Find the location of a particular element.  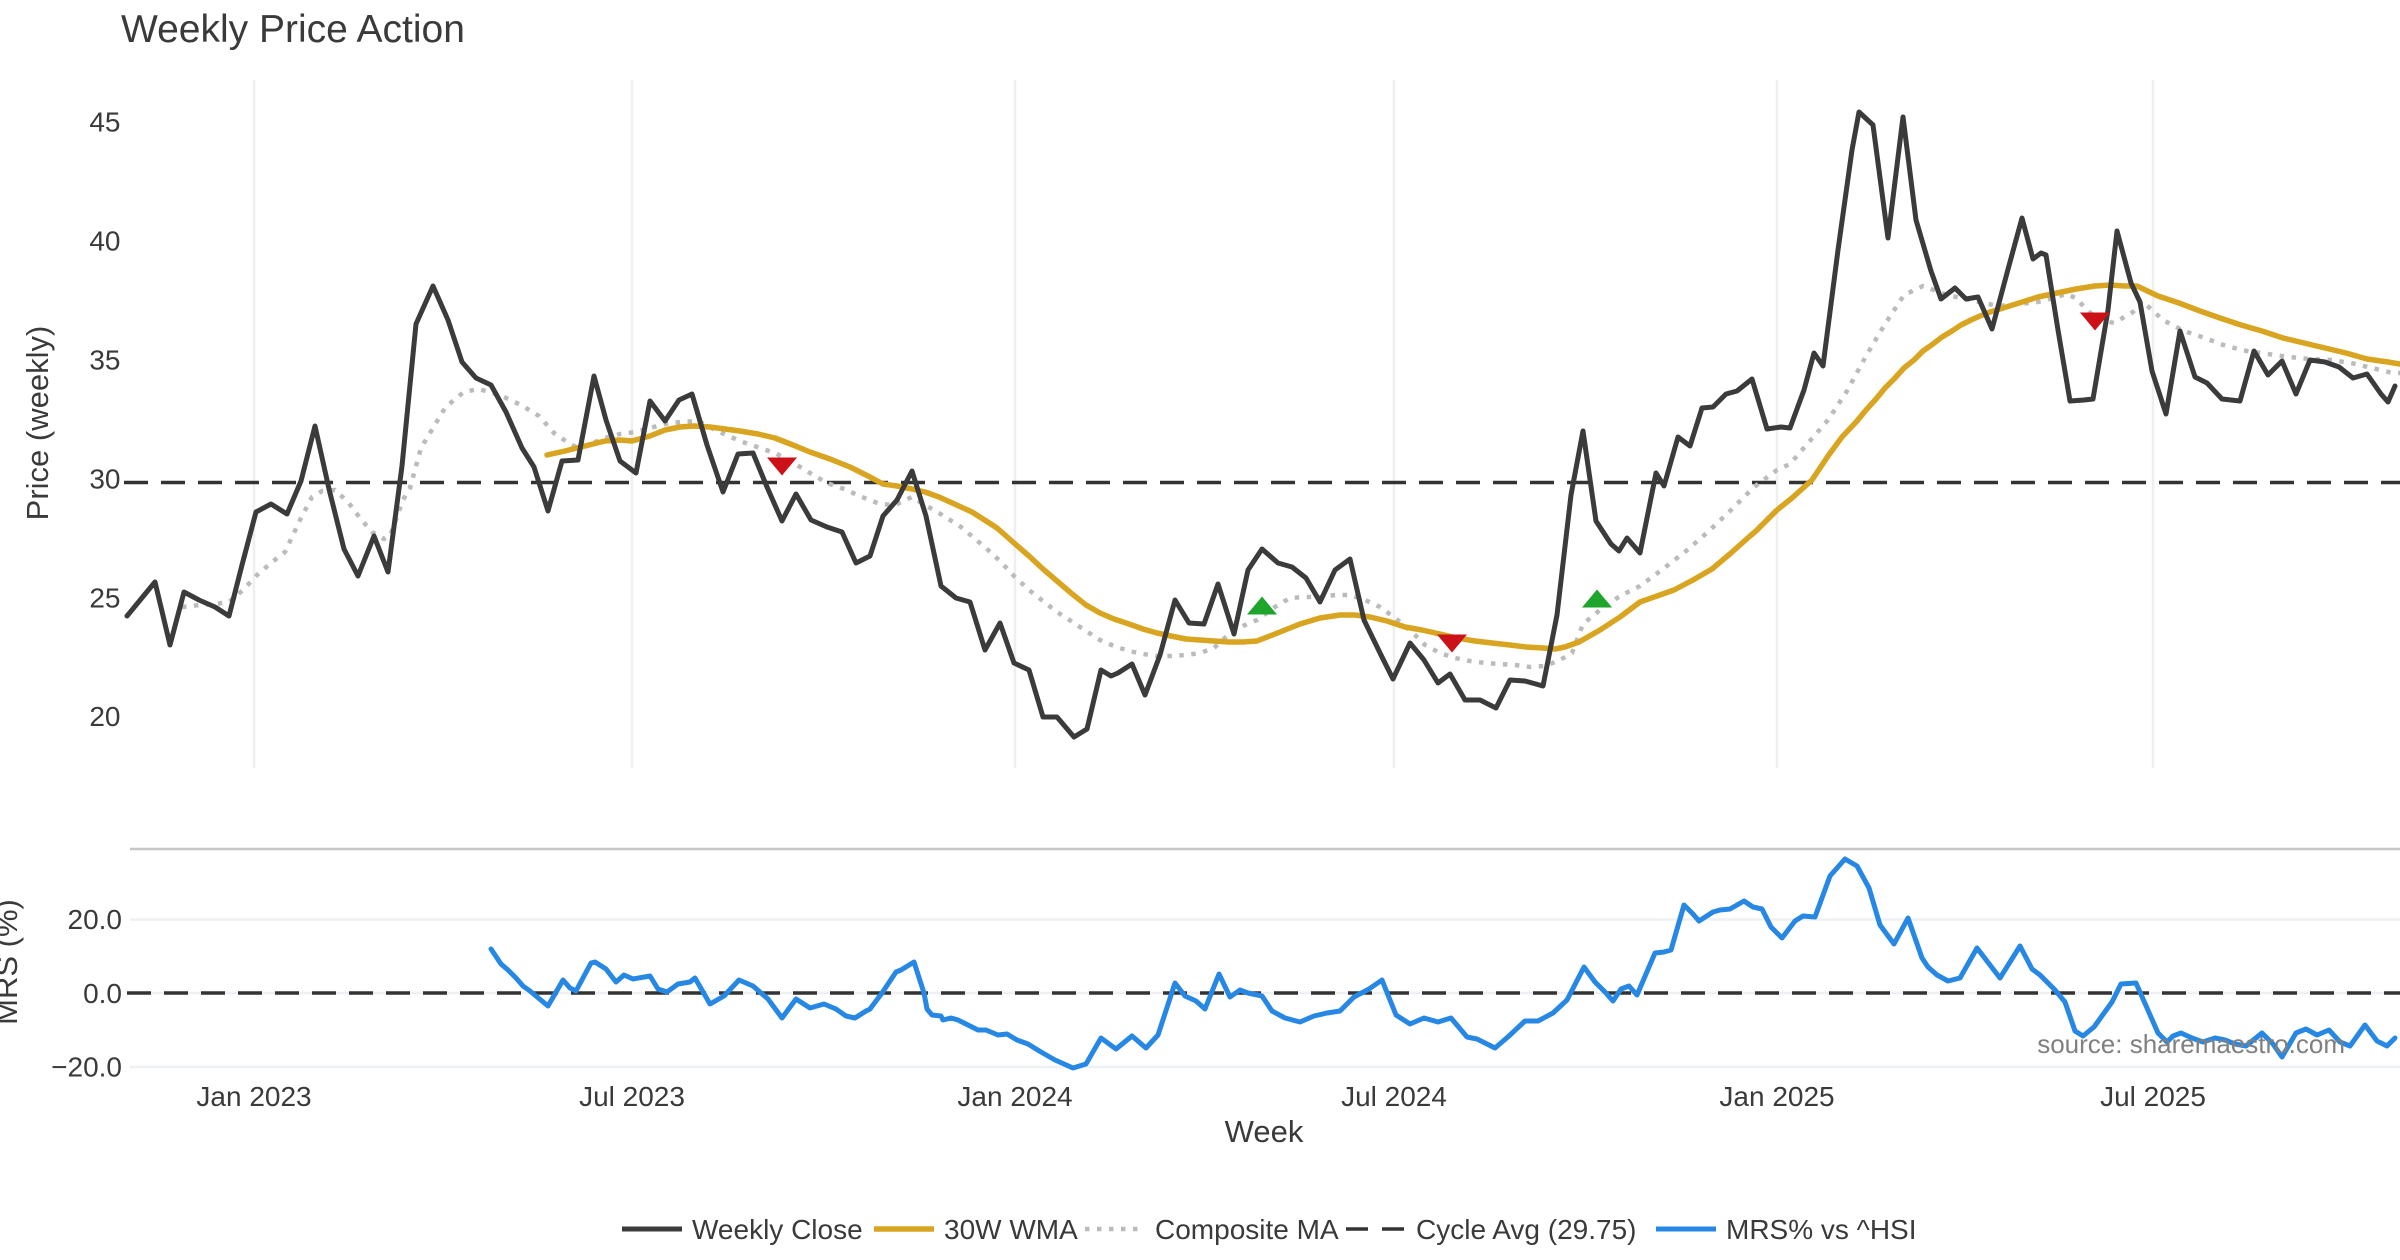

svg-text: Price (weekly) is located at coordinates (37, 423).